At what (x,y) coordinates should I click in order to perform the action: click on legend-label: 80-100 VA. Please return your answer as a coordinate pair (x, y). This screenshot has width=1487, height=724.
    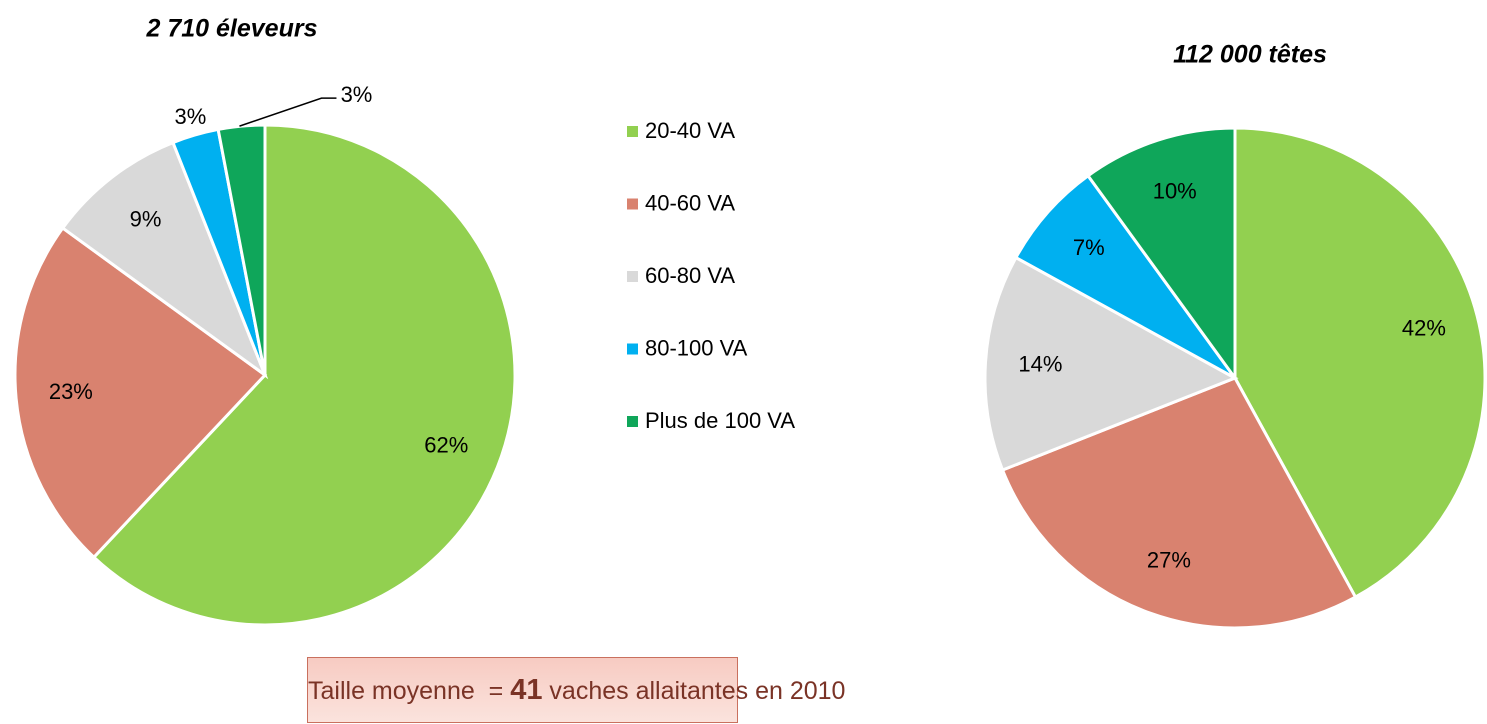
    Looking at the image, I should click on (696, 347).